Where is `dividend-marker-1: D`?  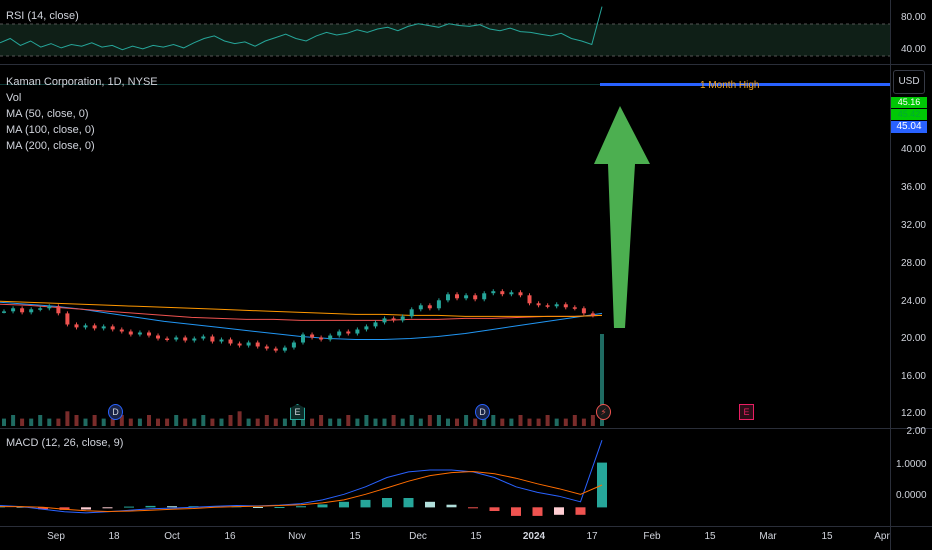
dividend-marker-1: D is located at coordinates (115, 412).